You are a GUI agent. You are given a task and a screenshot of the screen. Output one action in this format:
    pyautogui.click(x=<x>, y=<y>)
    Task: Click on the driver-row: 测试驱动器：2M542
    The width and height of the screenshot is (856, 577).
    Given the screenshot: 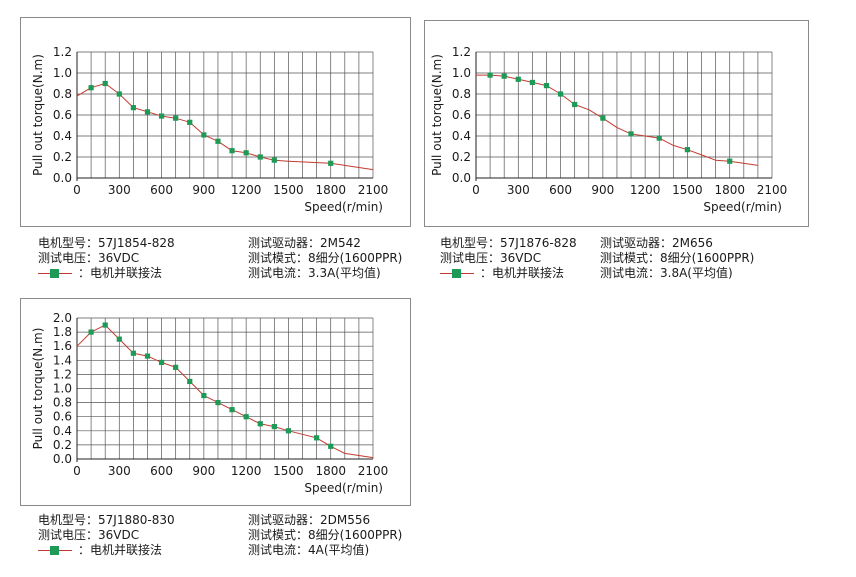 What is the action you would take?
    pyautogui.click(x=304, y=243)
    